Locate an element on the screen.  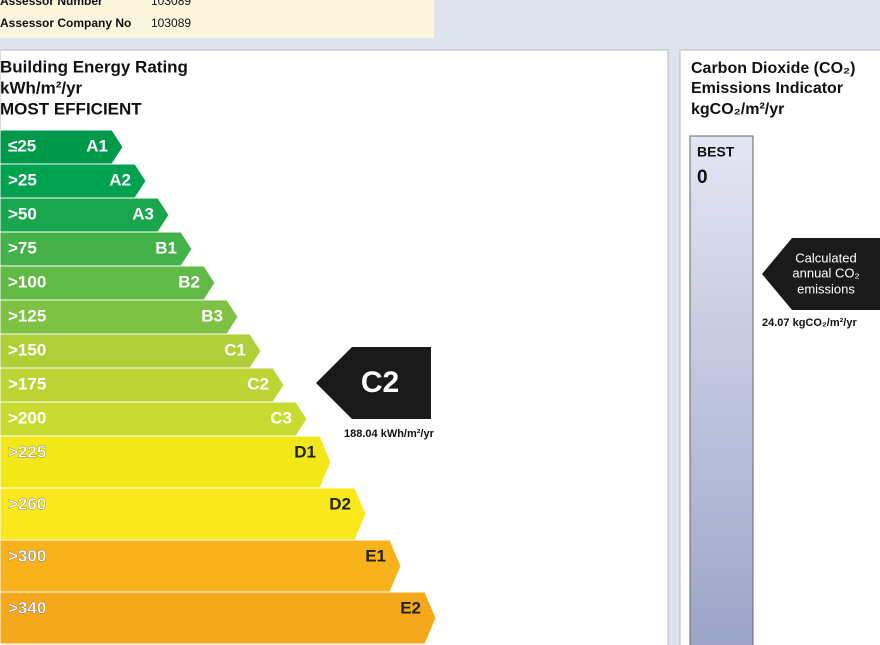
band-range: >125 is located at coordinates (27, 315).